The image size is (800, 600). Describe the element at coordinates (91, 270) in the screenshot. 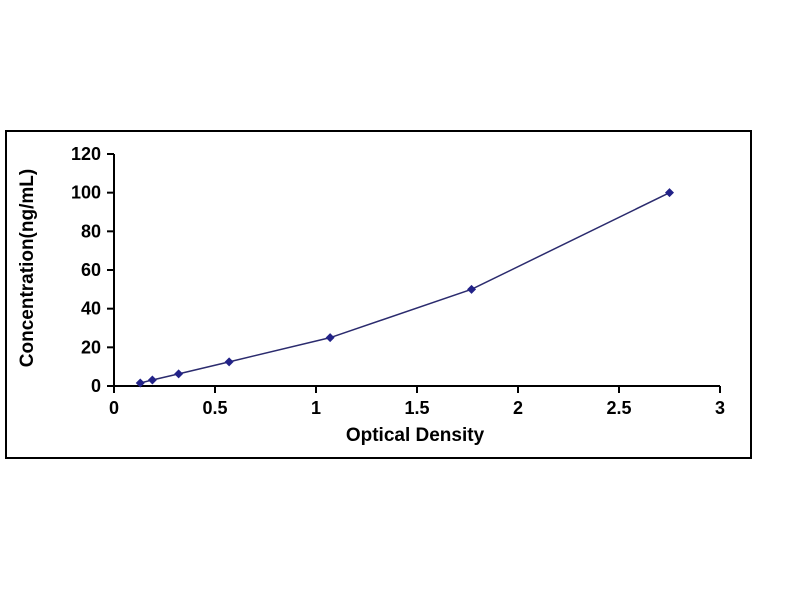

I see `y-tick-label: 60` at that location.